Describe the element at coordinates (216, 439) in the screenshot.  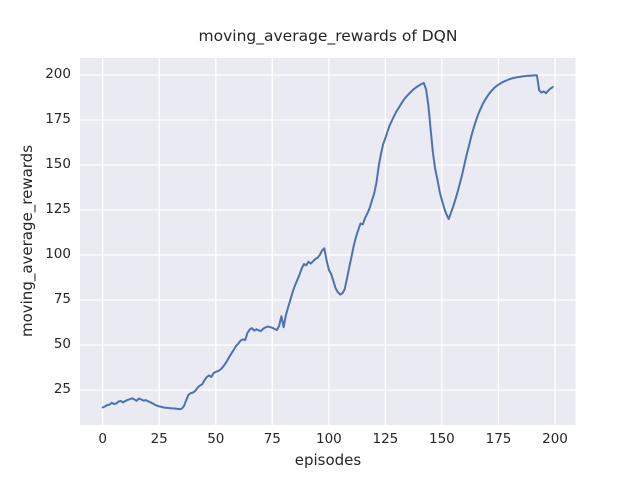
I see `x-tick-label: 50` at that location.